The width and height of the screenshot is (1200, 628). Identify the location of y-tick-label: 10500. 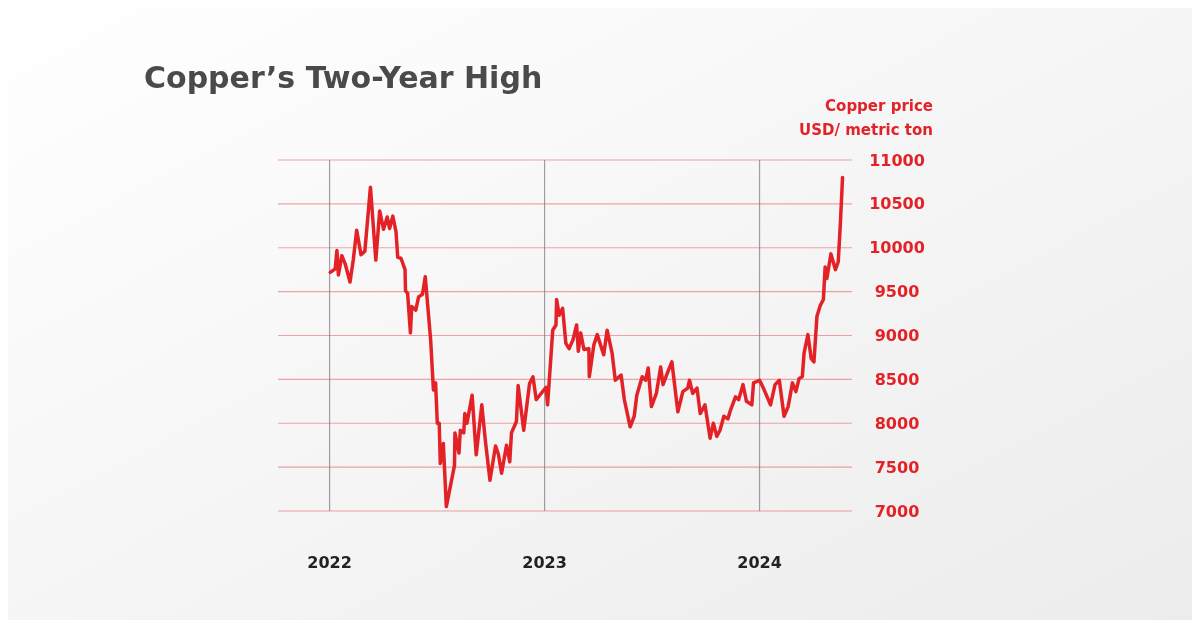
(897, 204).